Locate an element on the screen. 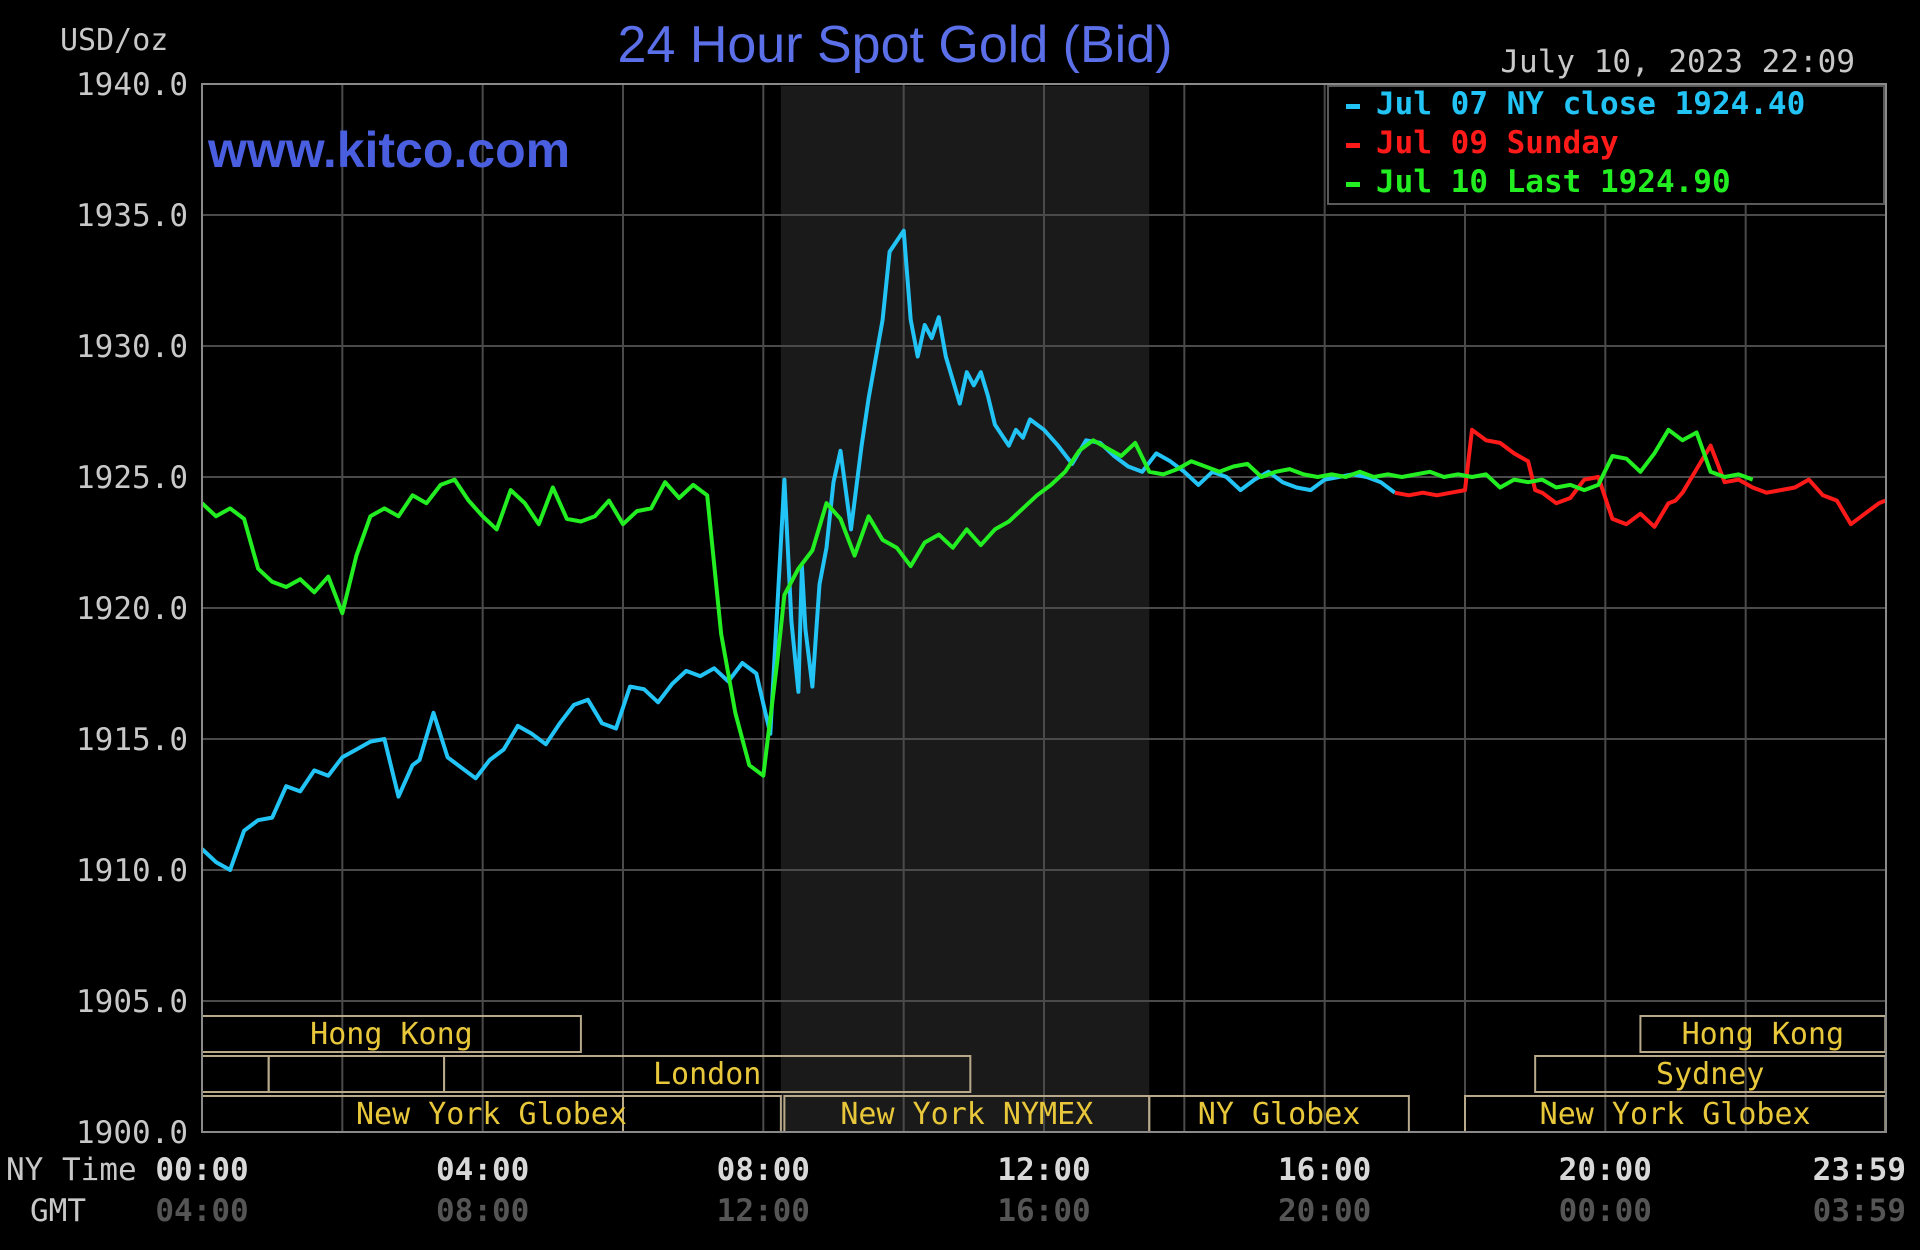  y-tick-label: 1905.0 is located at coordinates (132, 1002).